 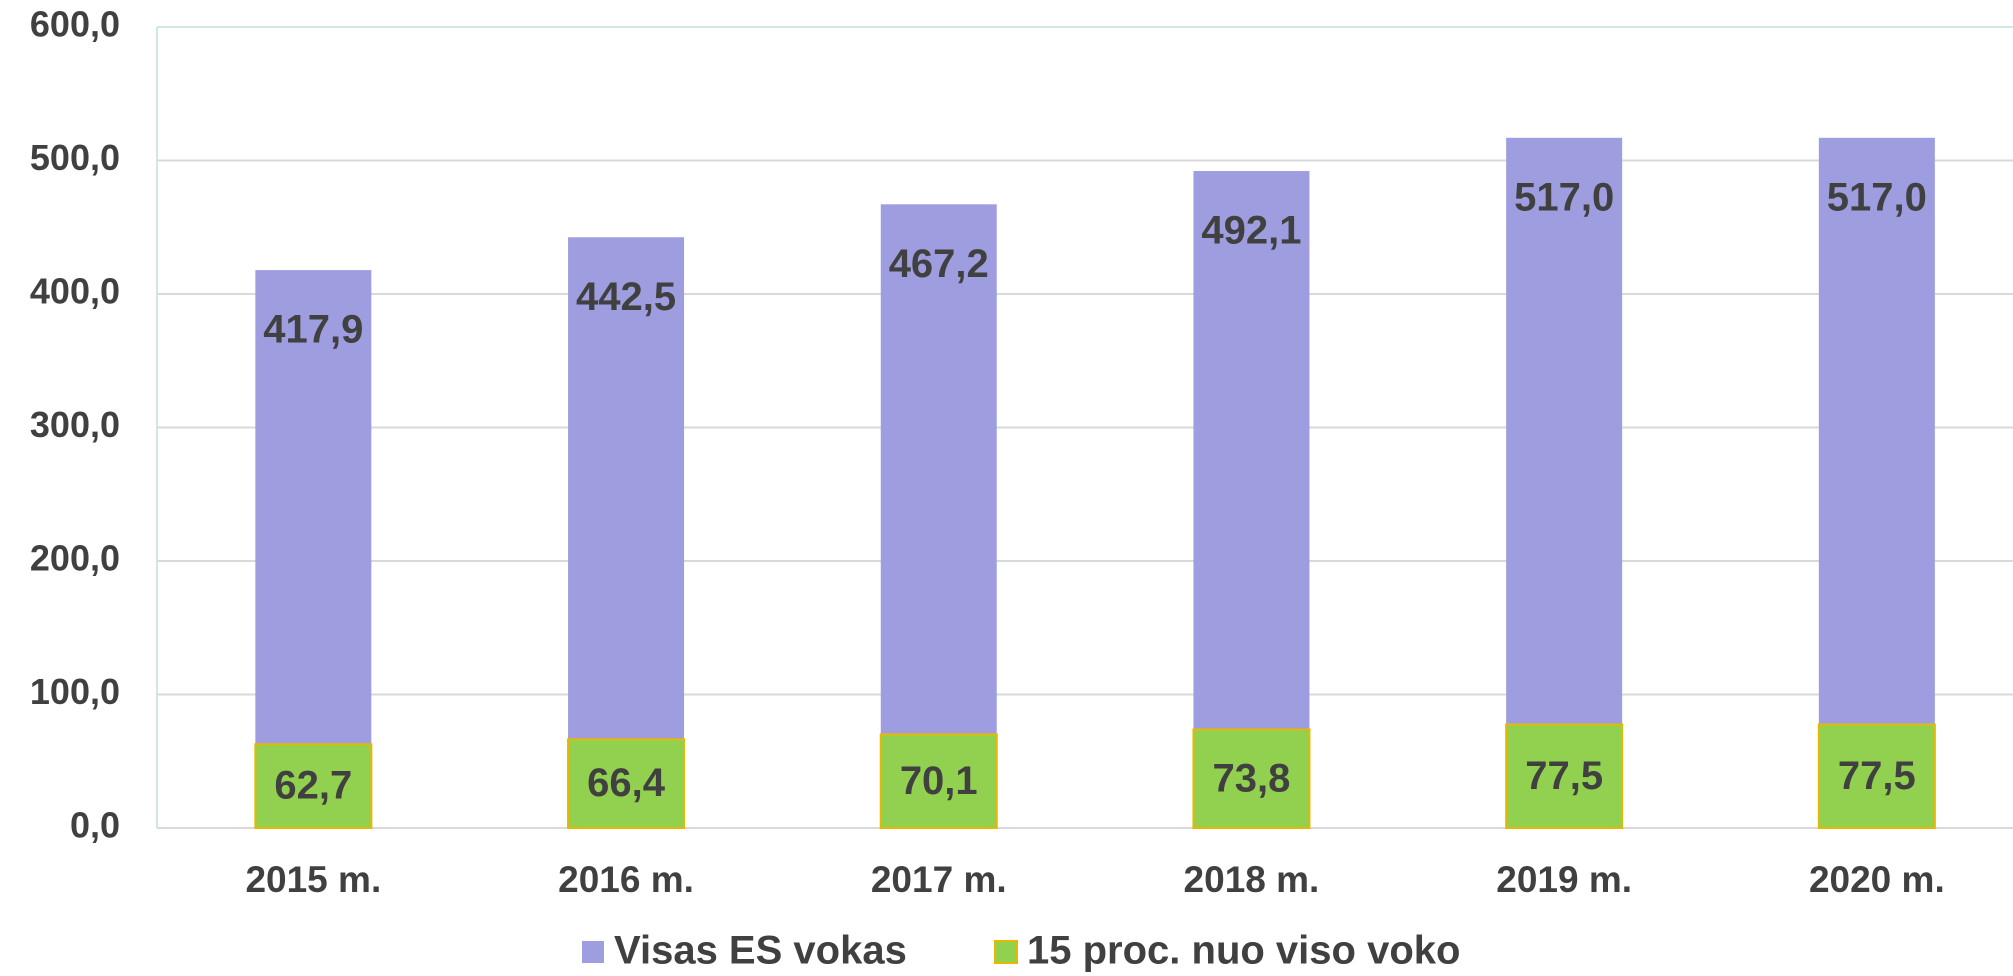 I want to click on data-label: 73,8, so click(x=1252, y=778).